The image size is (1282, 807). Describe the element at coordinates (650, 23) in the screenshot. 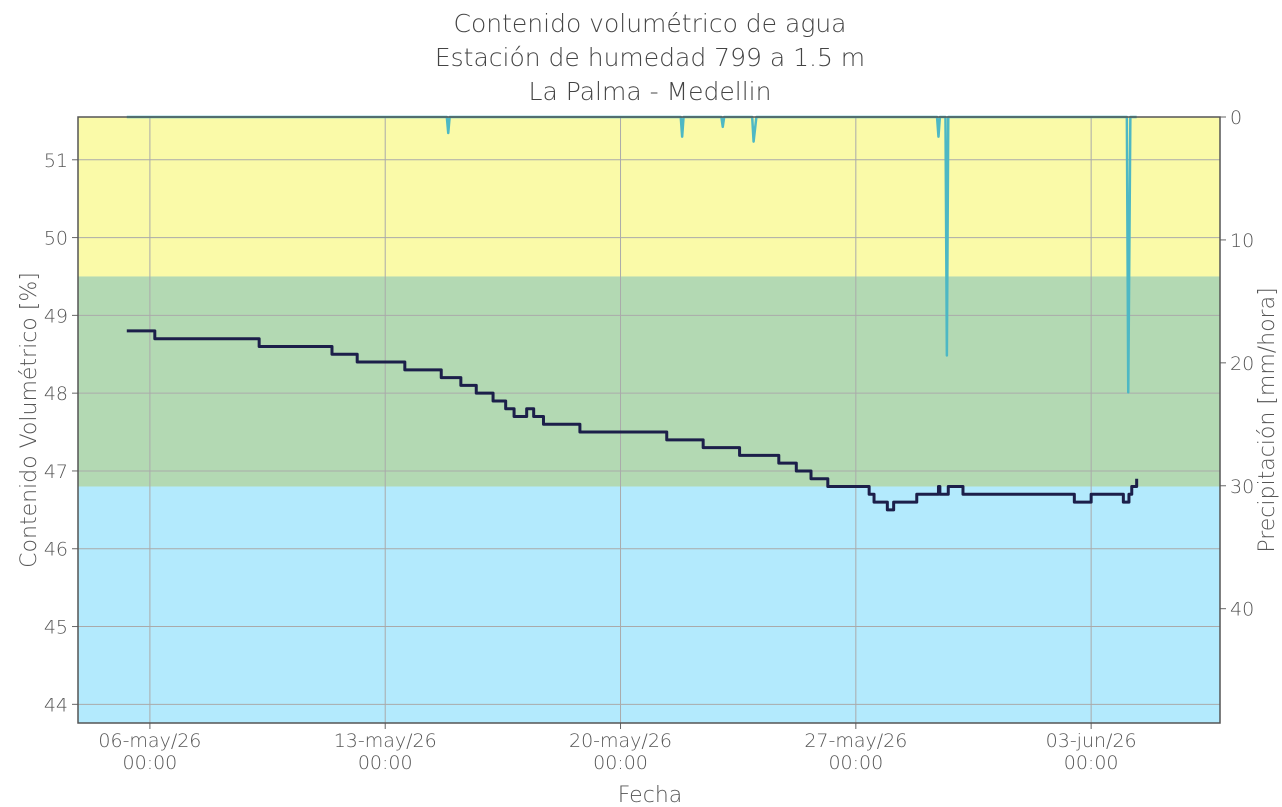

I see `chart-title: Contenido volumétrico de agua` at that location.